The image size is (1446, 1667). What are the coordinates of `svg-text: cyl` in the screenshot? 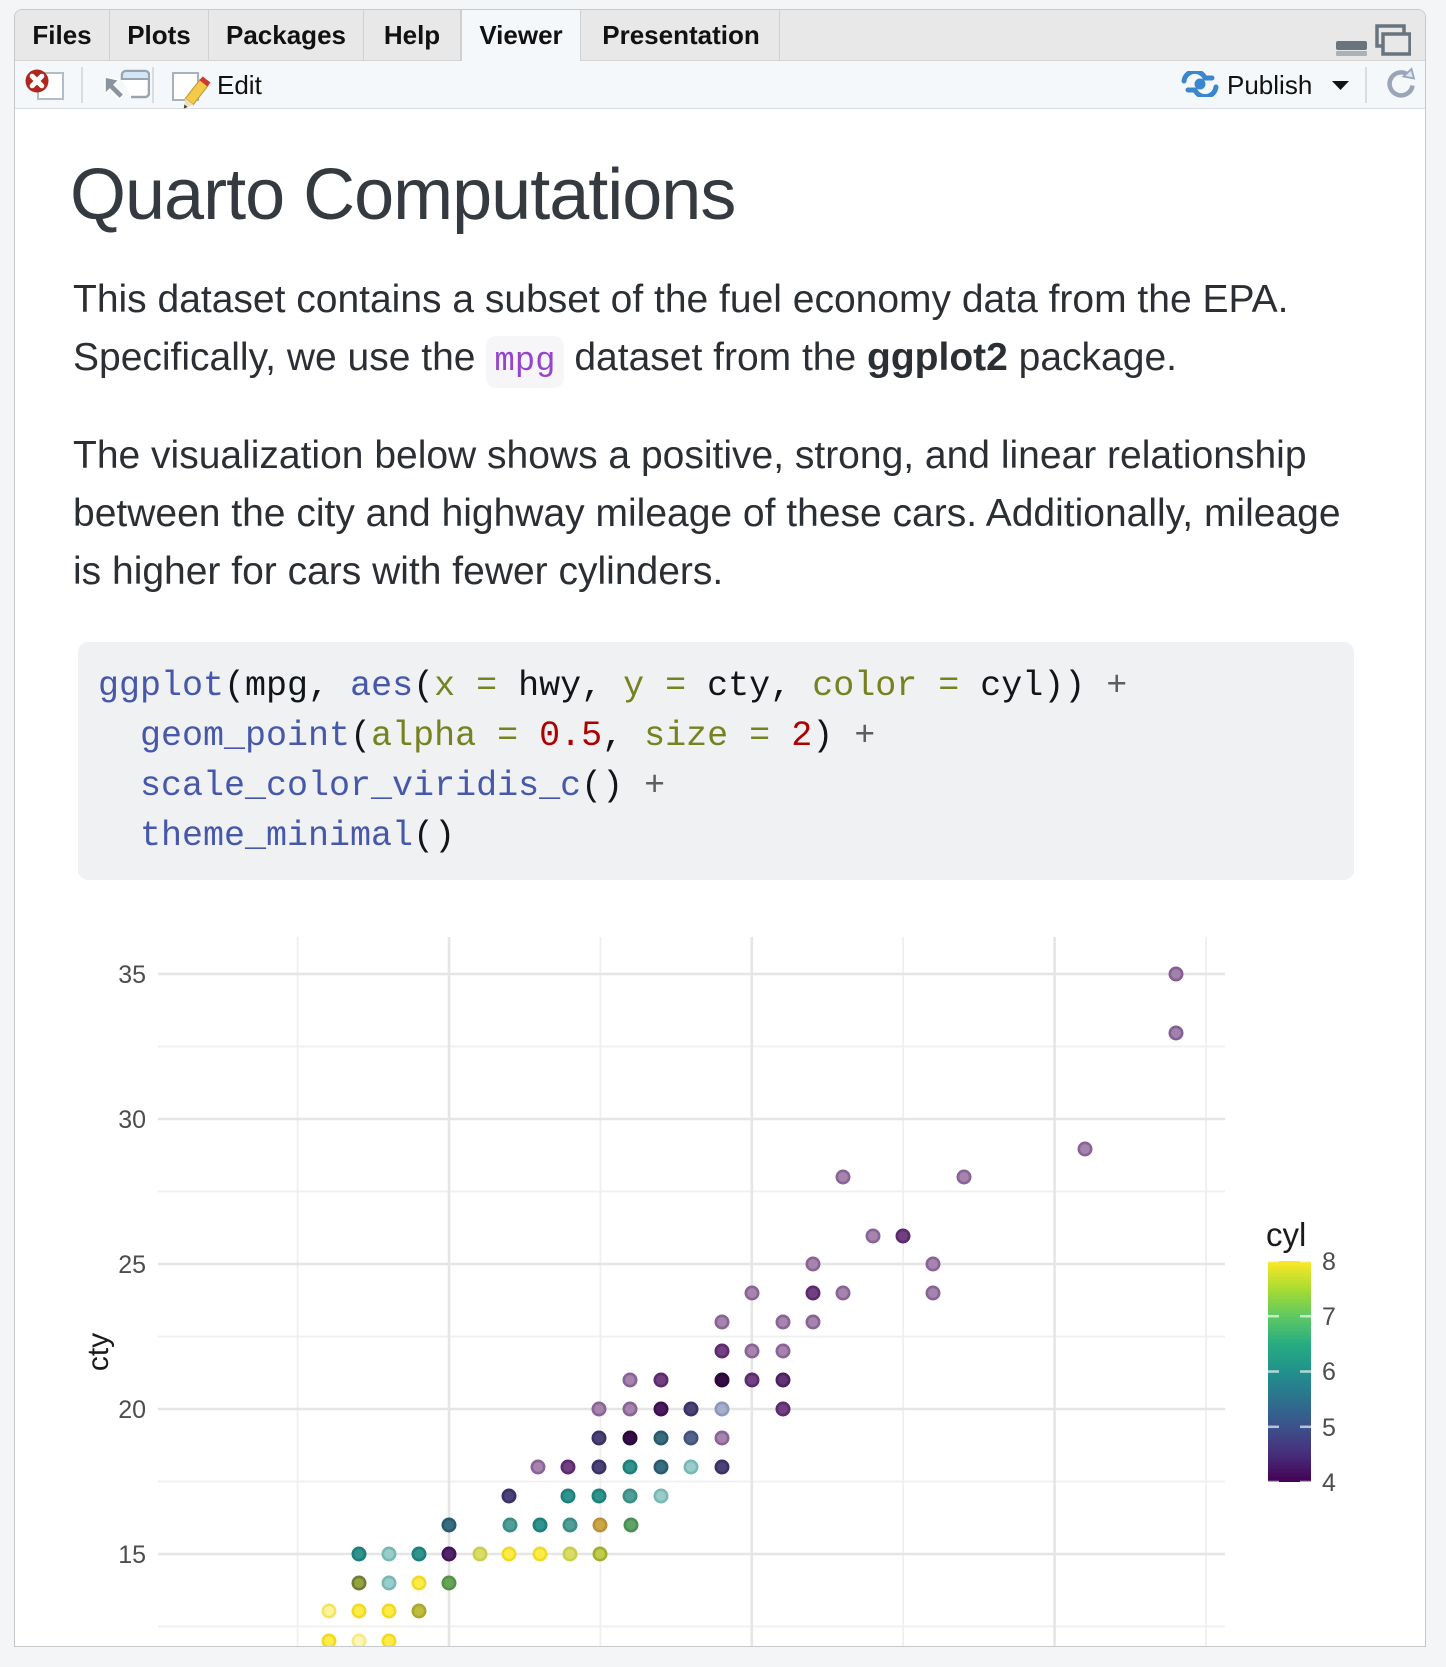 It's located at (1286, 1234).